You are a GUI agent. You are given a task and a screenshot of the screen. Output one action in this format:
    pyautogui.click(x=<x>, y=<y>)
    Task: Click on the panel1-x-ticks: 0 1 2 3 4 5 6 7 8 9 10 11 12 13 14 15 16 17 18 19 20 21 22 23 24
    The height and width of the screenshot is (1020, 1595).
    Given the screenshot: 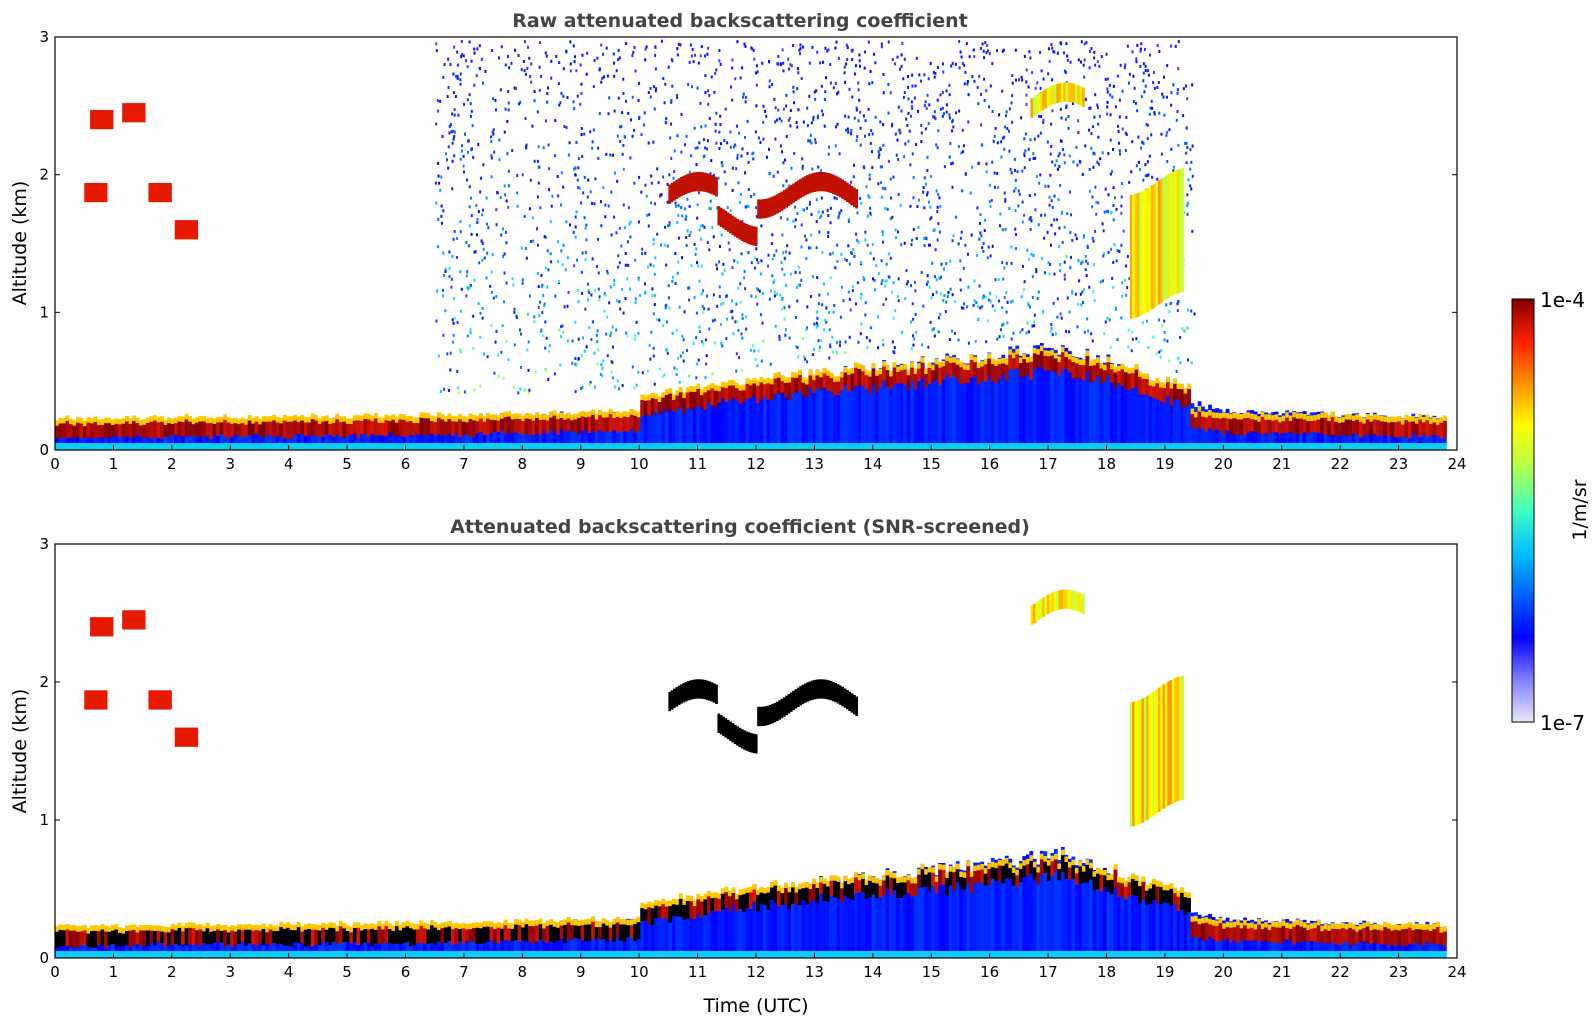 What is the action you would take?
    pyautogui.click(x=758, y=459)
    